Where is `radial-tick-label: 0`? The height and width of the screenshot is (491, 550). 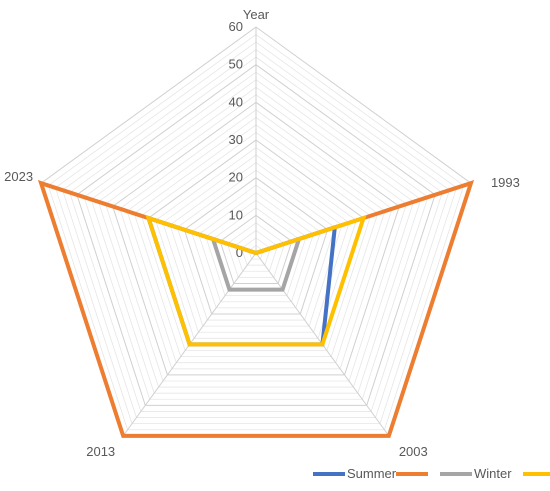
radial-tick-label: 0 is located at coordinates (239, 252).